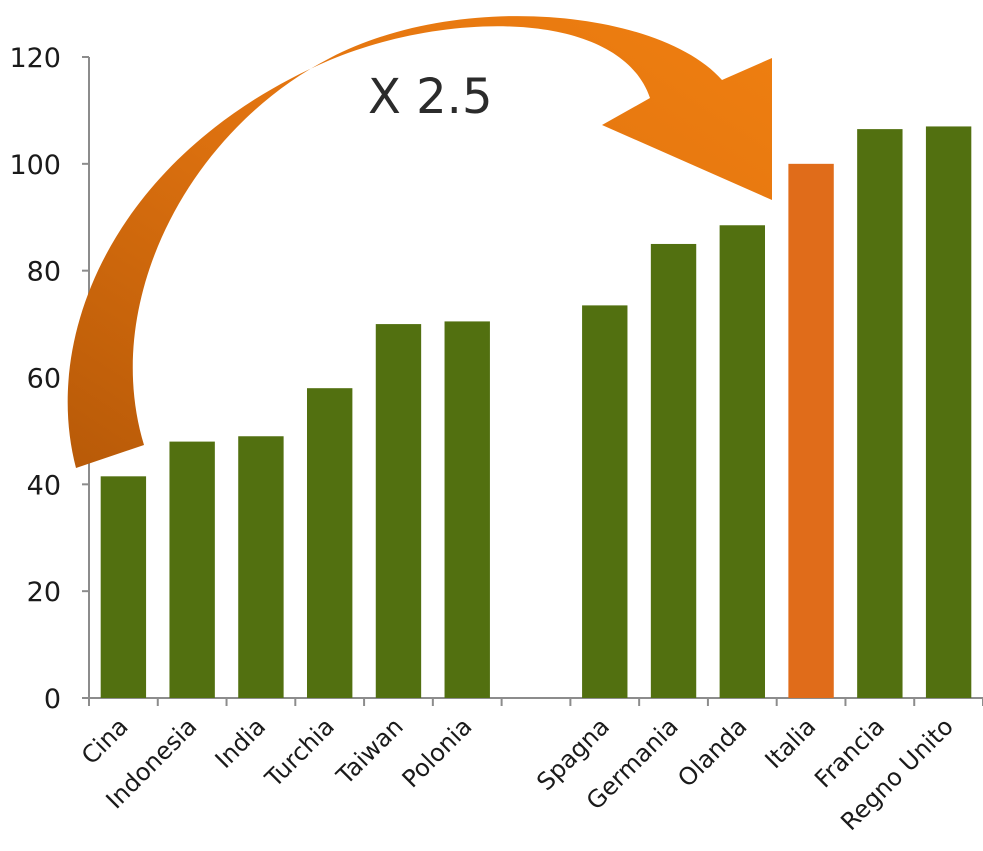 The width and height of the screenshot is (983, 851). What do you see at coordinates (712, 752) in the screenshot?
I see `x-tick-label-olanda: Olanda` at bounding box center [712, 752].